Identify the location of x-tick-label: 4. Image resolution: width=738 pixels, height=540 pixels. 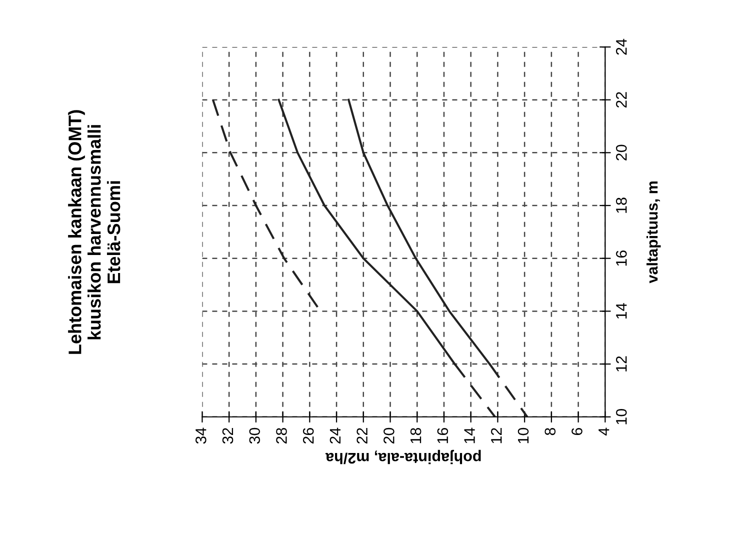
(604, 432).